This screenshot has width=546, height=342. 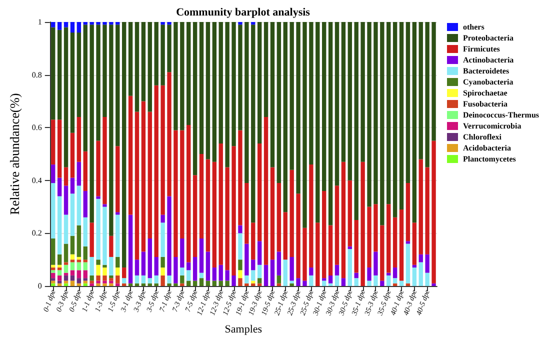 I want to click on legend-label: Spirochaetae, so click(x=485, y=93).